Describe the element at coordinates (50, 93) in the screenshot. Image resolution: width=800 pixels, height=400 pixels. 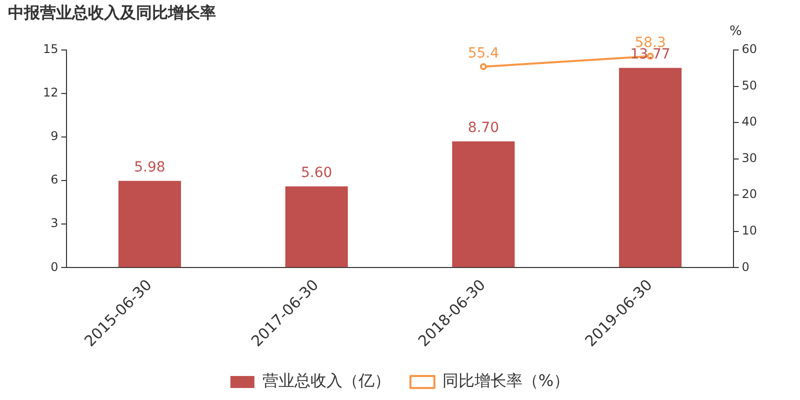
I see `y-tick-label: 12` at that location.